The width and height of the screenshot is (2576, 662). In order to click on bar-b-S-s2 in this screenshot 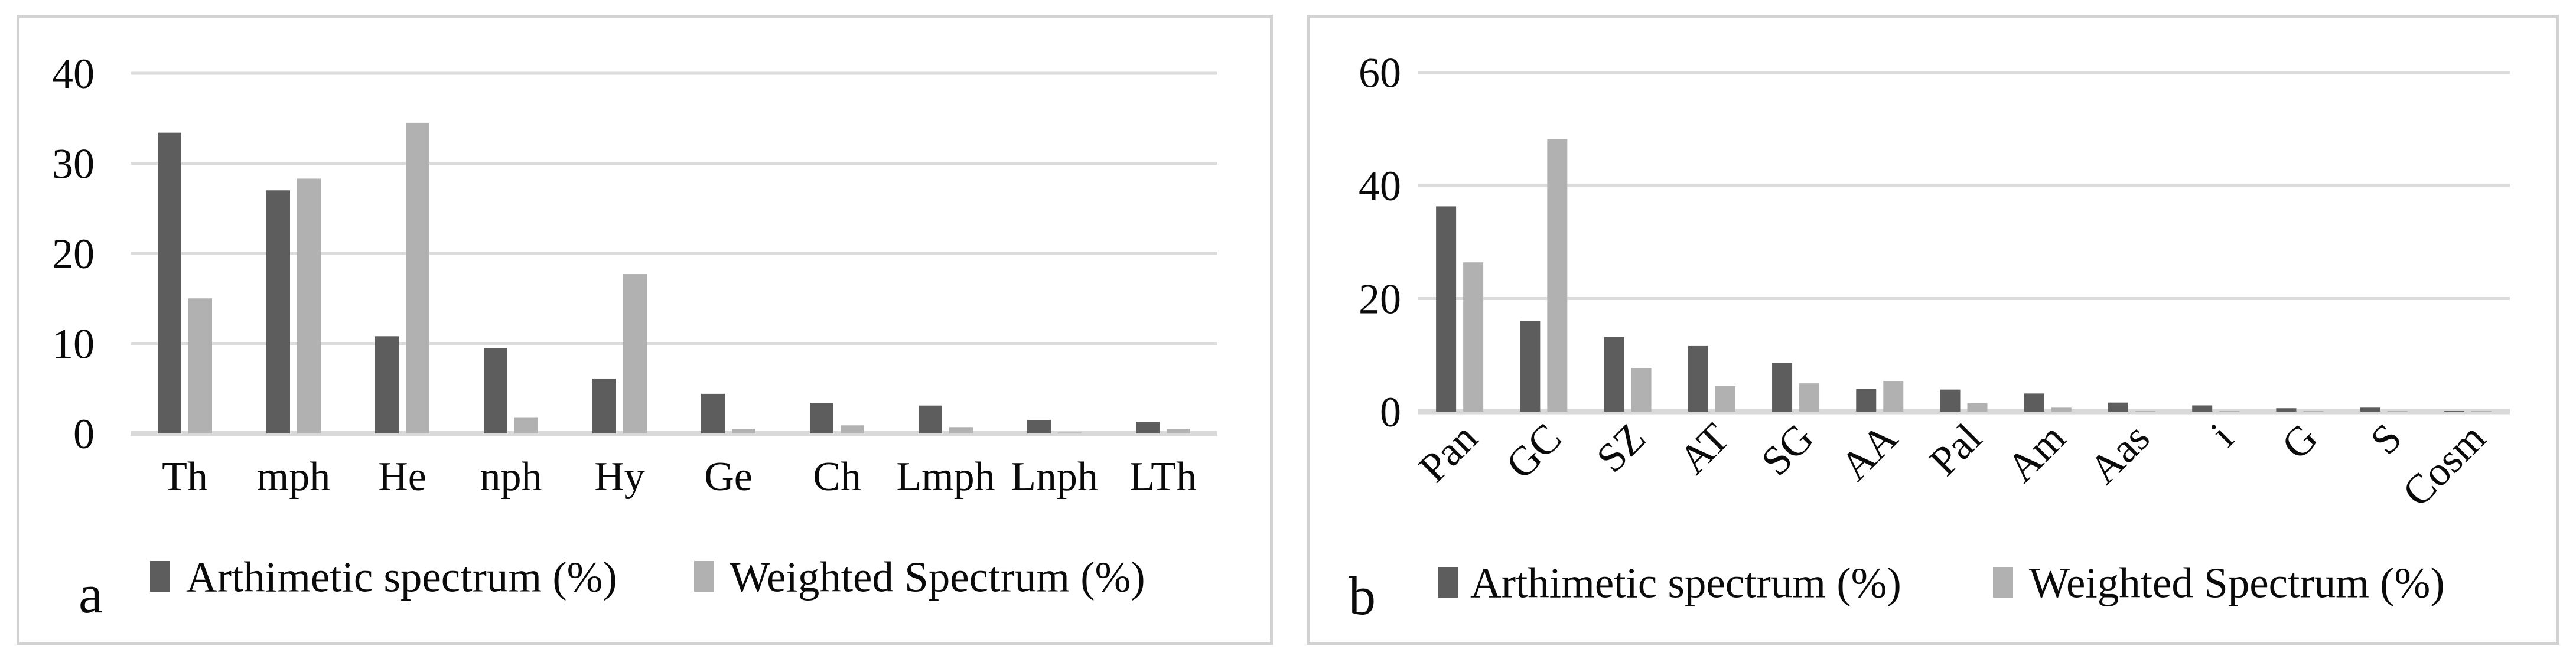, I will do `click(2397, 411)`.